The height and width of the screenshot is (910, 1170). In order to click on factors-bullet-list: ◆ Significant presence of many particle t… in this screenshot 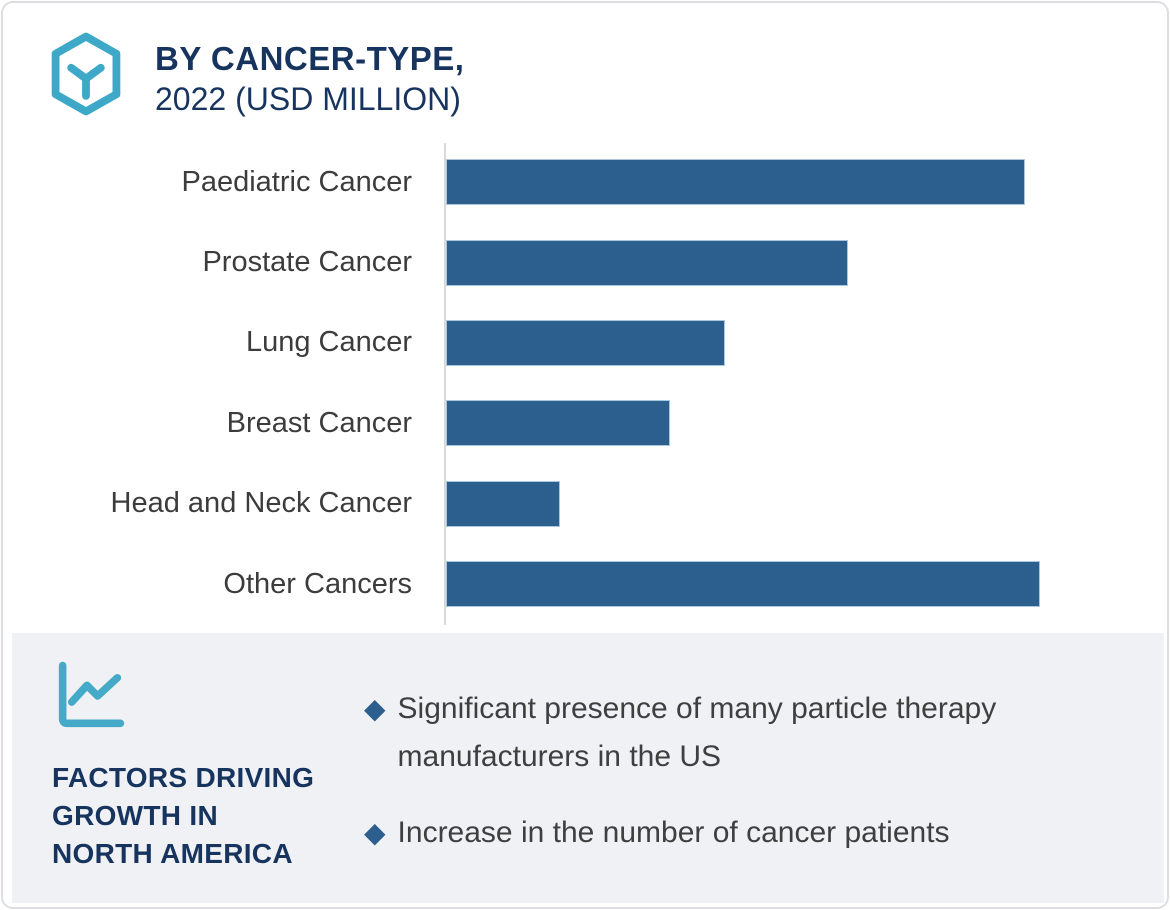, I will do `click(759, 785)`.